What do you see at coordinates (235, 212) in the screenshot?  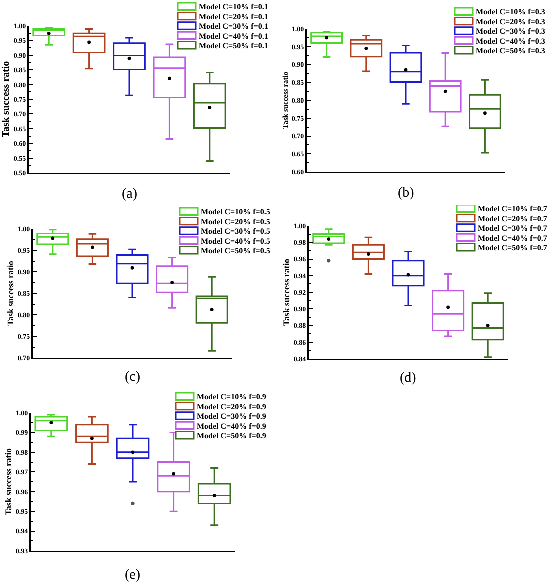 I see `legend-label: Model C=10% f=0.5` at bounding box center [235, 212].